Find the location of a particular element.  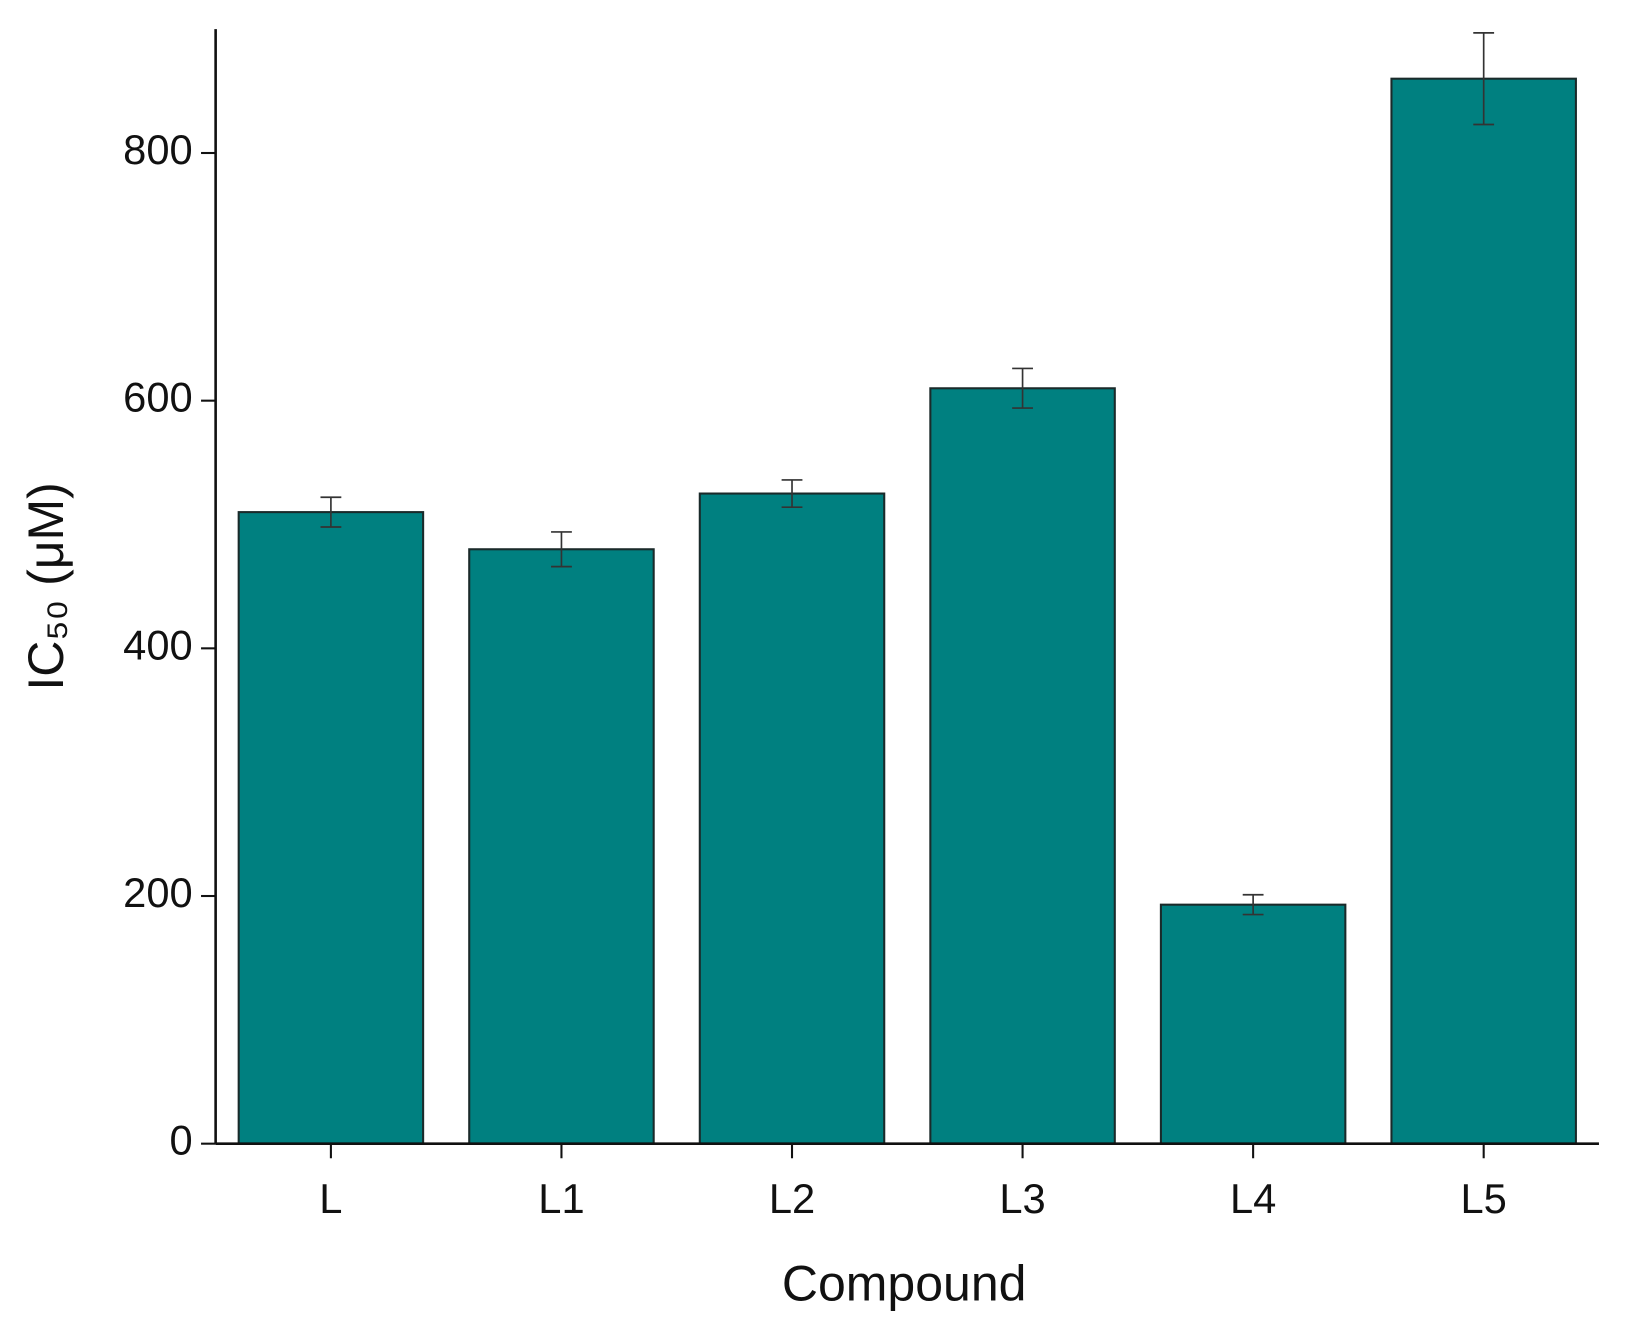

y-tick-label: 600 is located at coordinates (158, 397).